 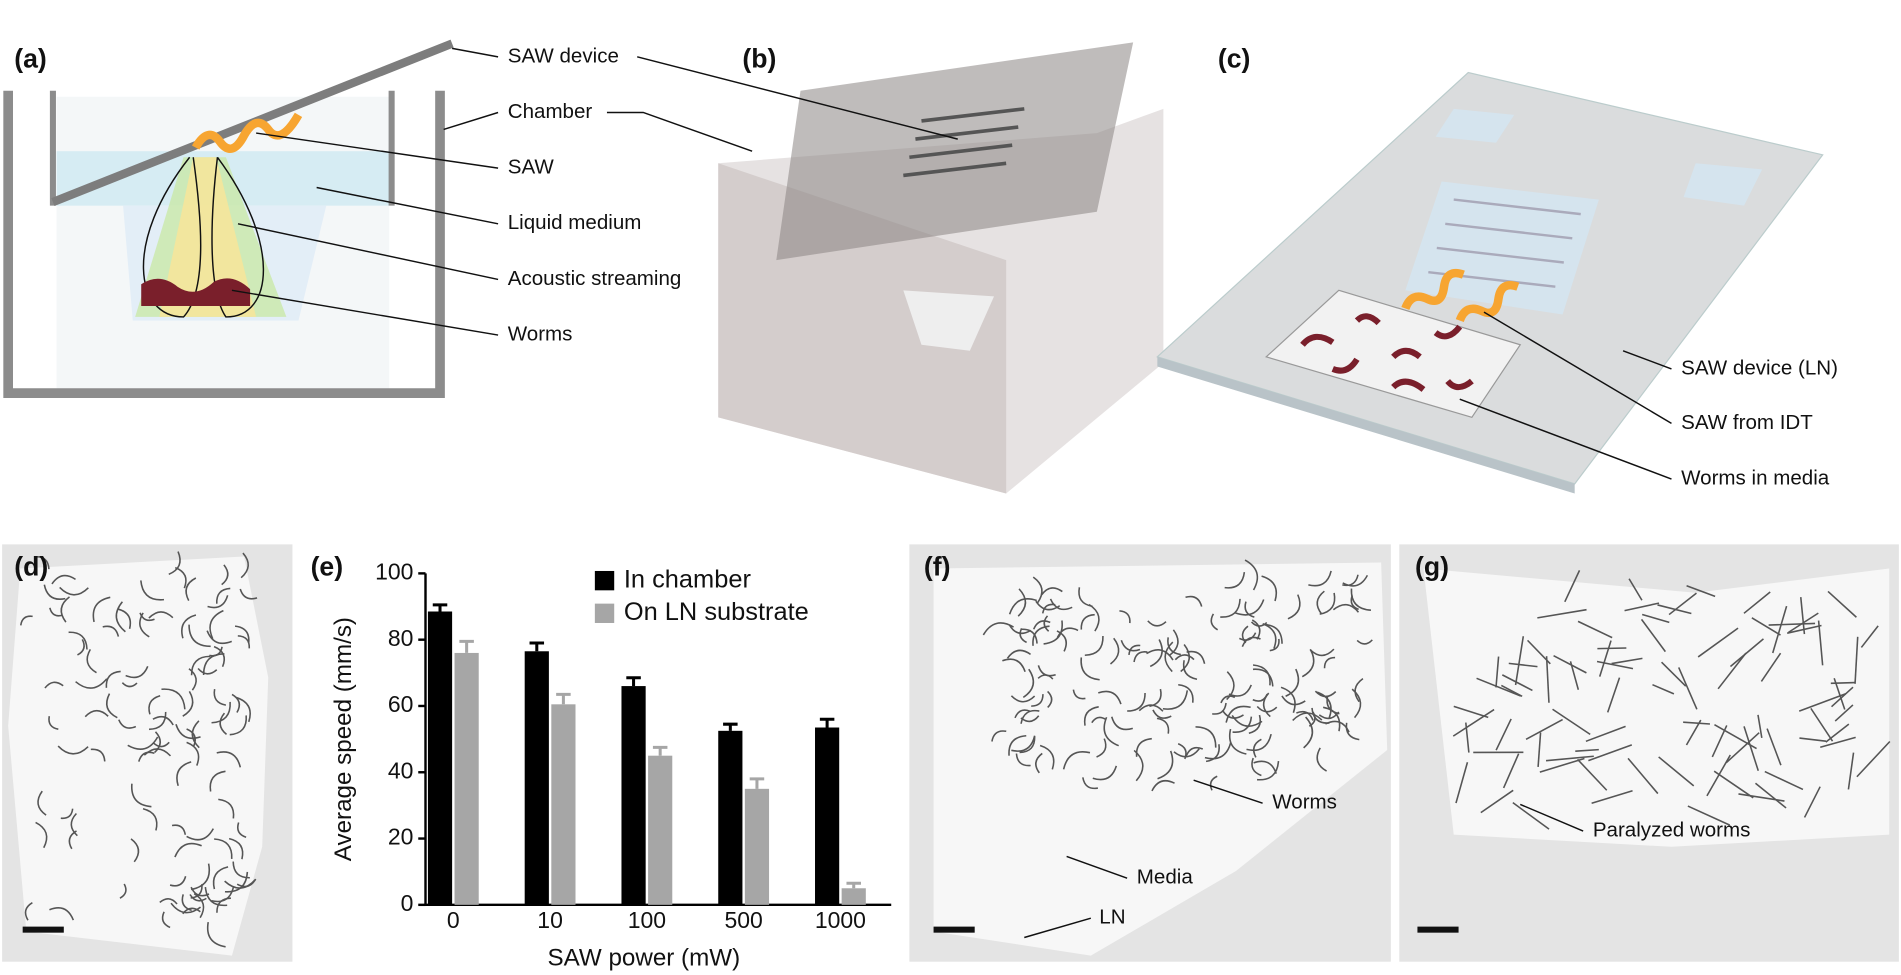 What do you see at coordinates (401, 837) in the screenshot?
I see `y-tick-label: 20` at bounding box center [401, 837].